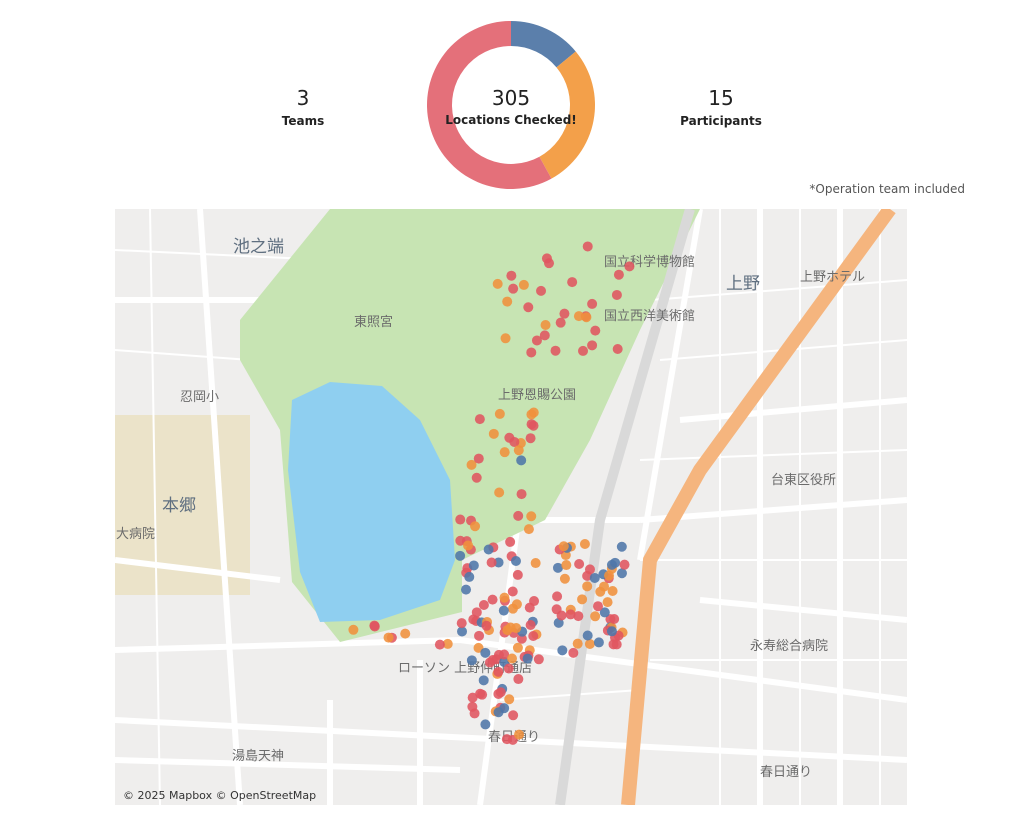 Image resolution: width=1024 pixels, height=819 pixels. Describe the element at coordinates (743, 284) in the screenshot. I see `map-label: 上野` at that location.